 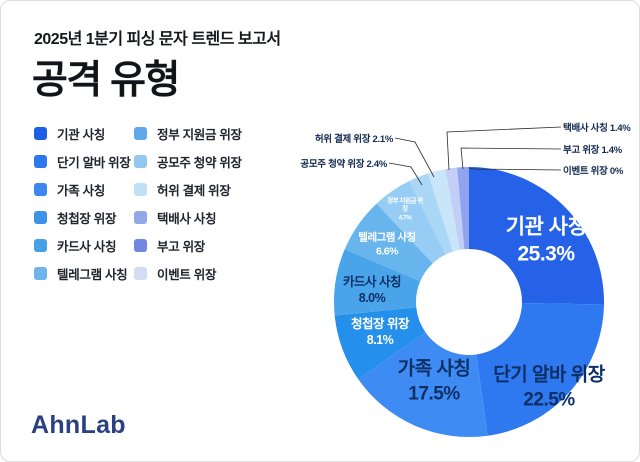 What do you see at coordinates (87, 218) in the screenshot?
I see `legend-label: 청첩장 위장` at bounding box center [87, 218].